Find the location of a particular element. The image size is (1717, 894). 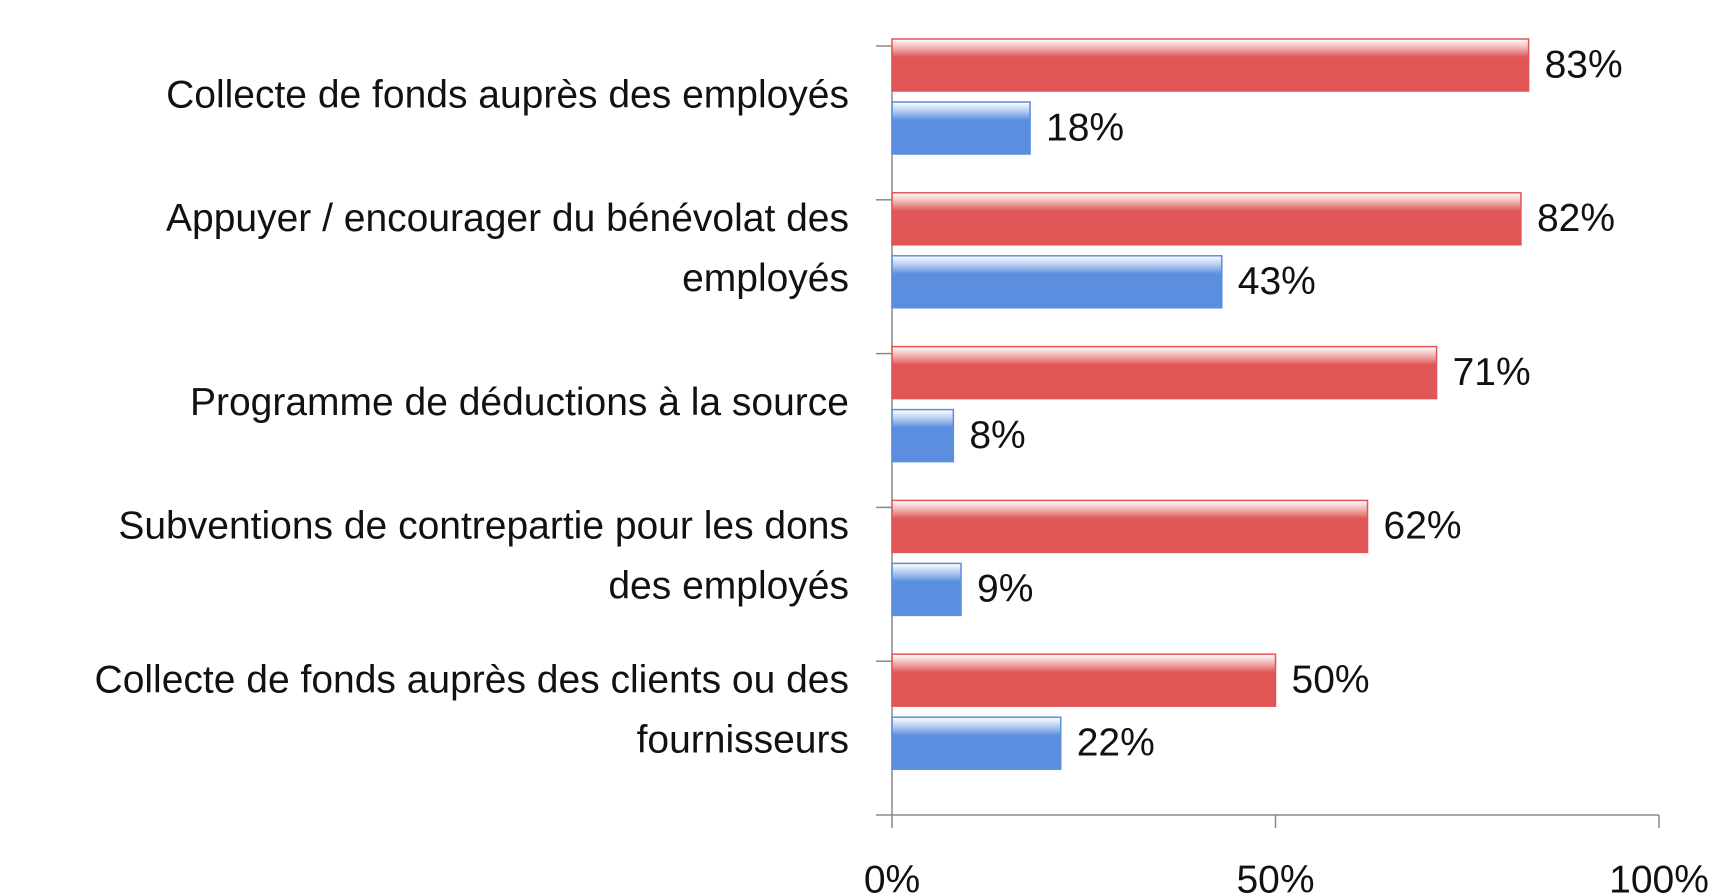

value-label: 8% is located at coordinates (997, 435).